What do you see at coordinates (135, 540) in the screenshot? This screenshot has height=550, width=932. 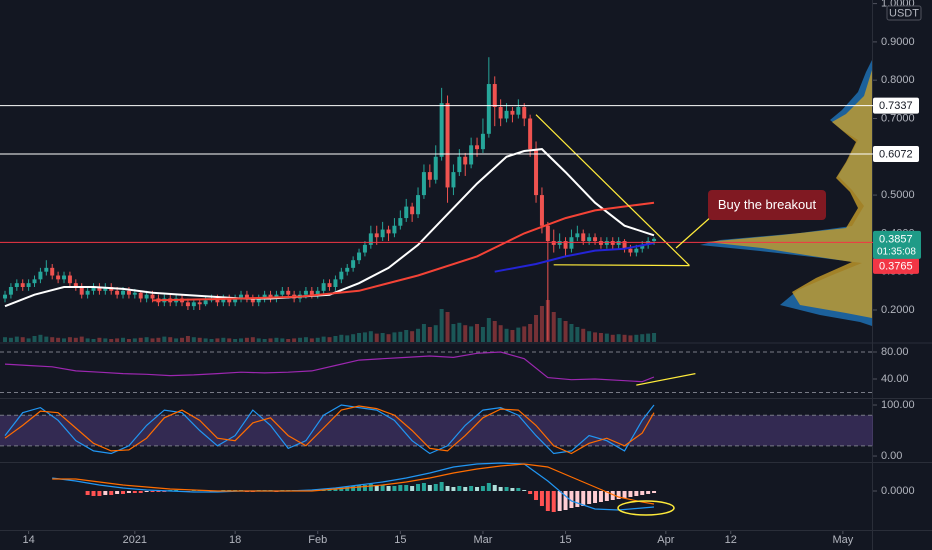 I see `x-tick-label: 2021` at bounding box center [135, 540].